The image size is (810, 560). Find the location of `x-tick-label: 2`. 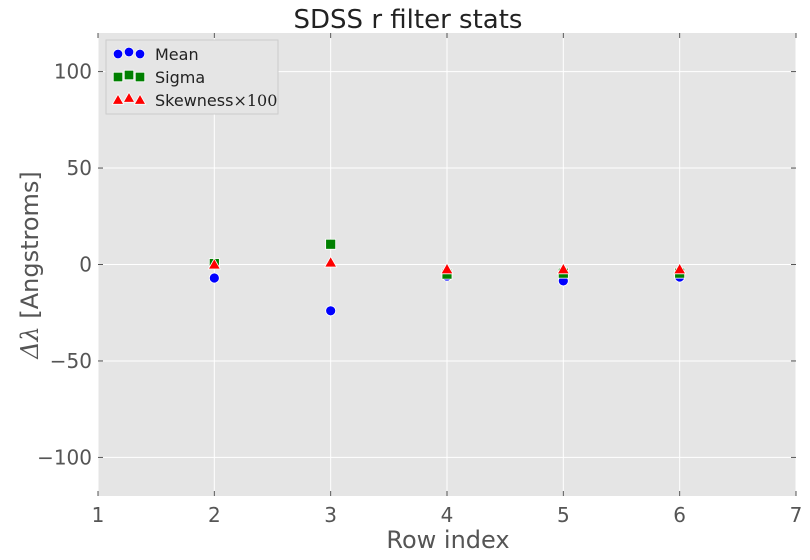

x-tick-label: 2 is located at coordinates (214, 515).